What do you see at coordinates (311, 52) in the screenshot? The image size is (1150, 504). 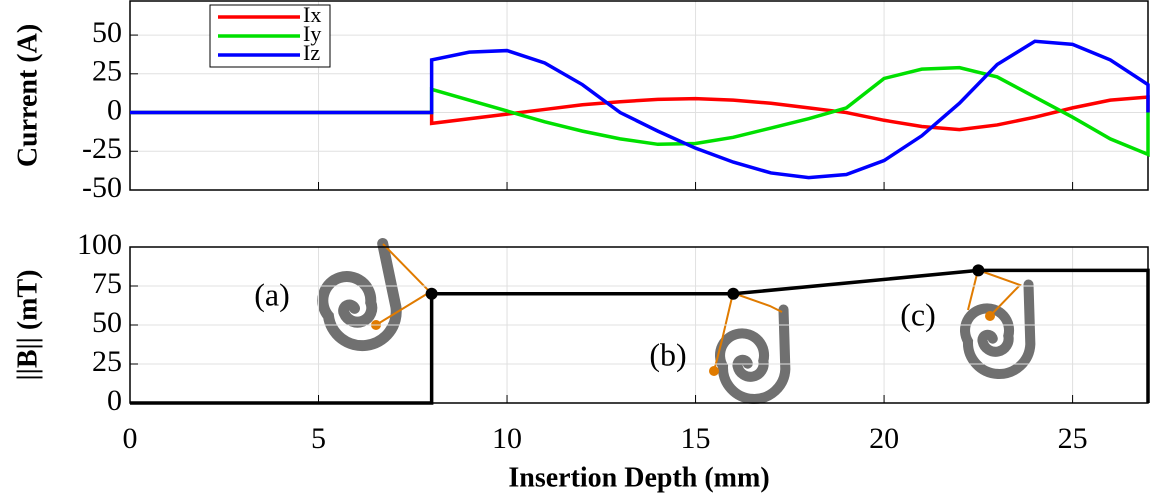 I see `legend-label: Iz` at bounding box center [311, 52].